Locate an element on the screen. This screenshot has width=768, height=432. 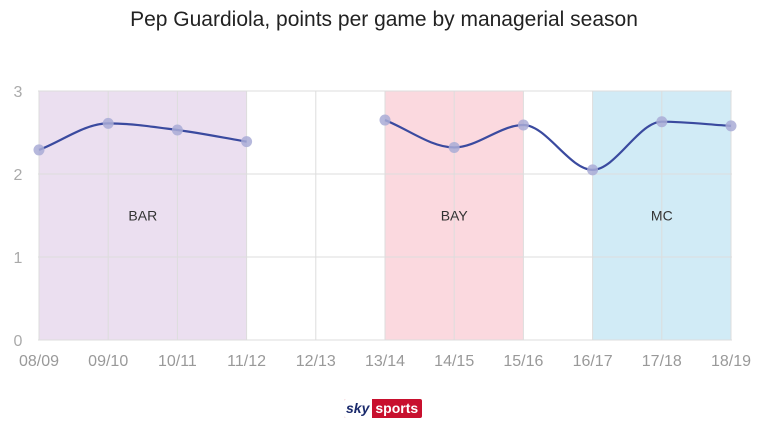
x-tick-label: 15/16 is located at coordinates (523, 361).